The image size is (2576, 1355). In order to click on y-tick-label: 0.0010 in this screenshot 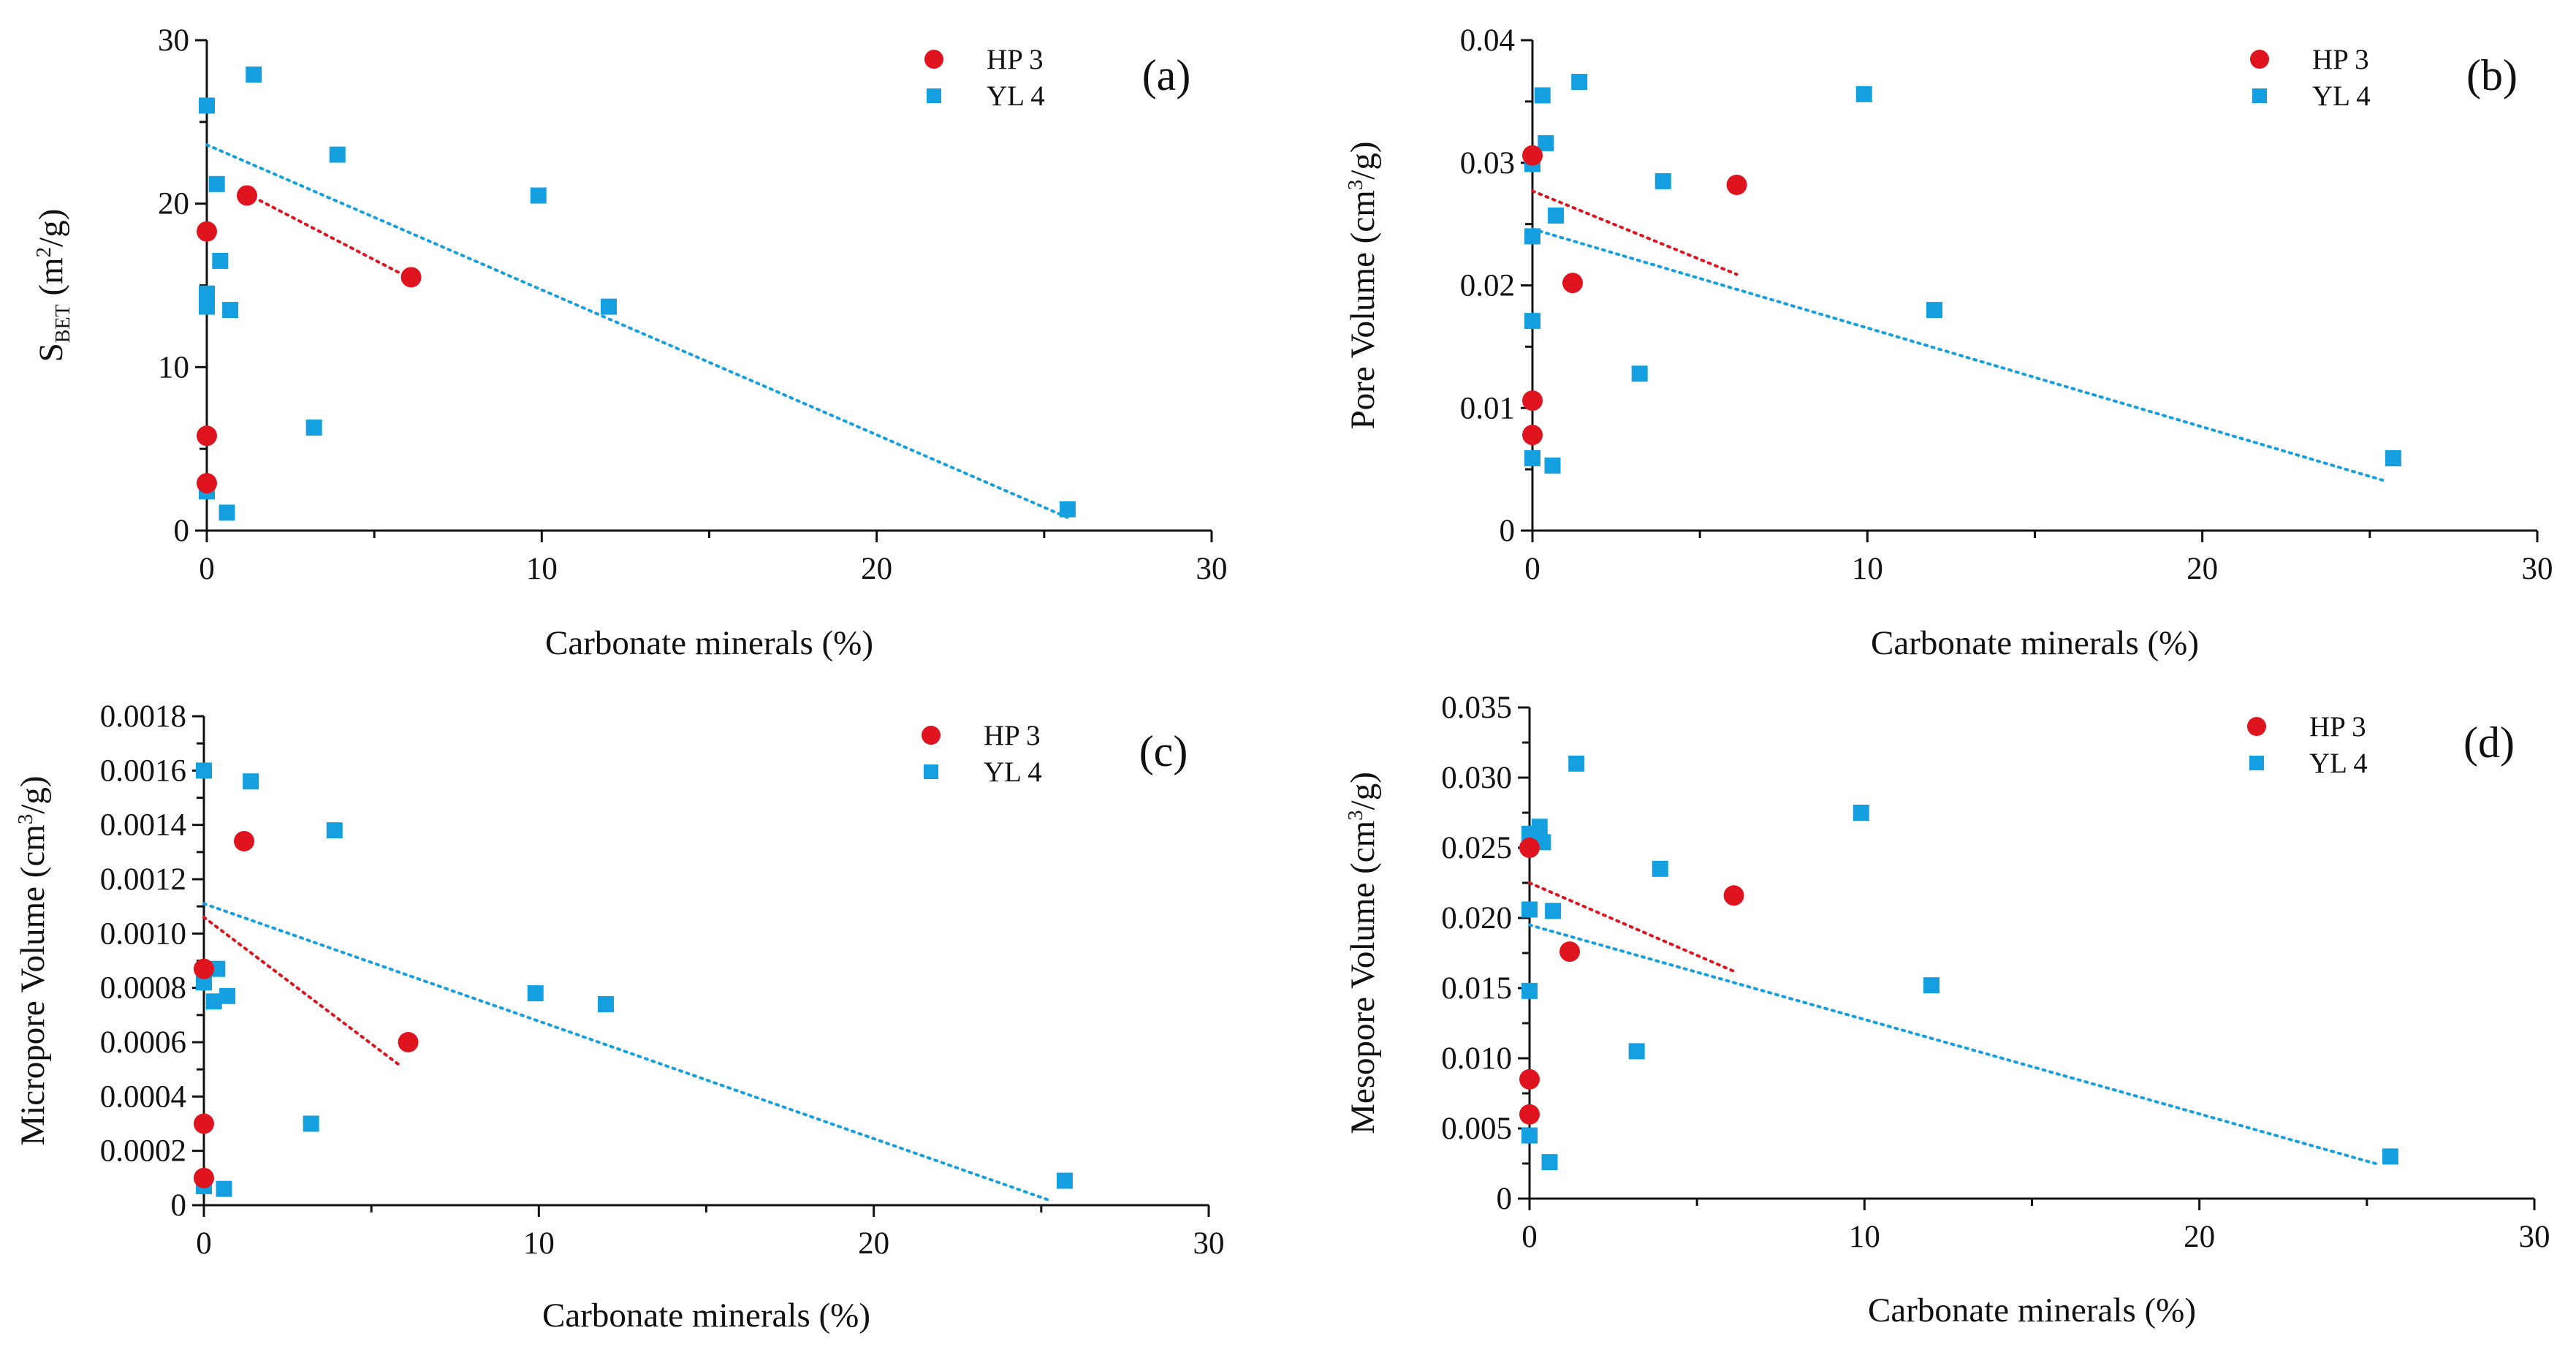, I will do `click(143, 933)`.